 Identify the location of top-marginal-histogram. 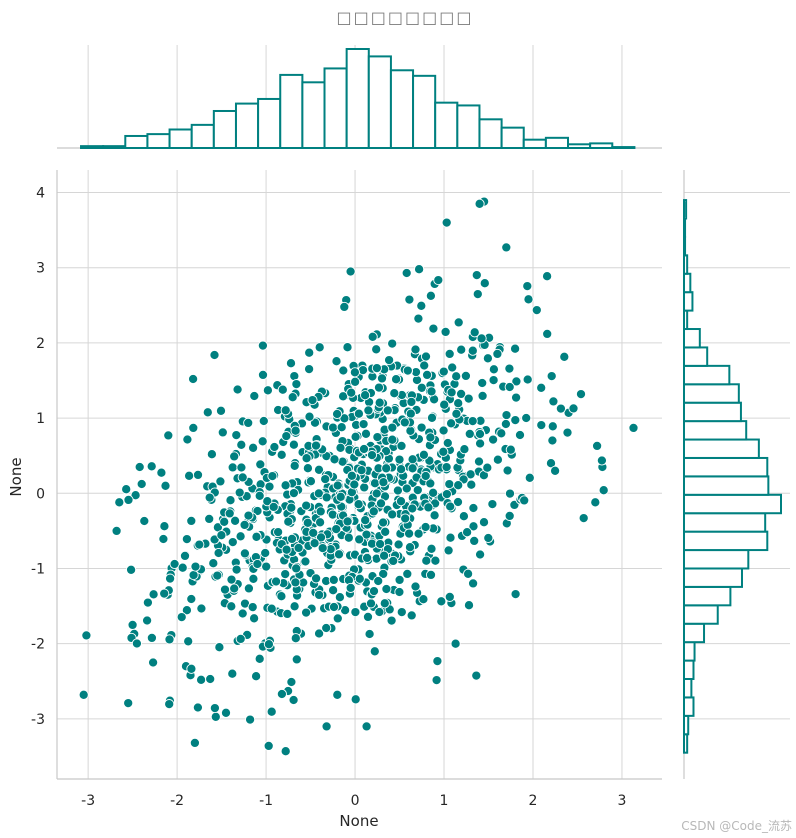
(359, 97).